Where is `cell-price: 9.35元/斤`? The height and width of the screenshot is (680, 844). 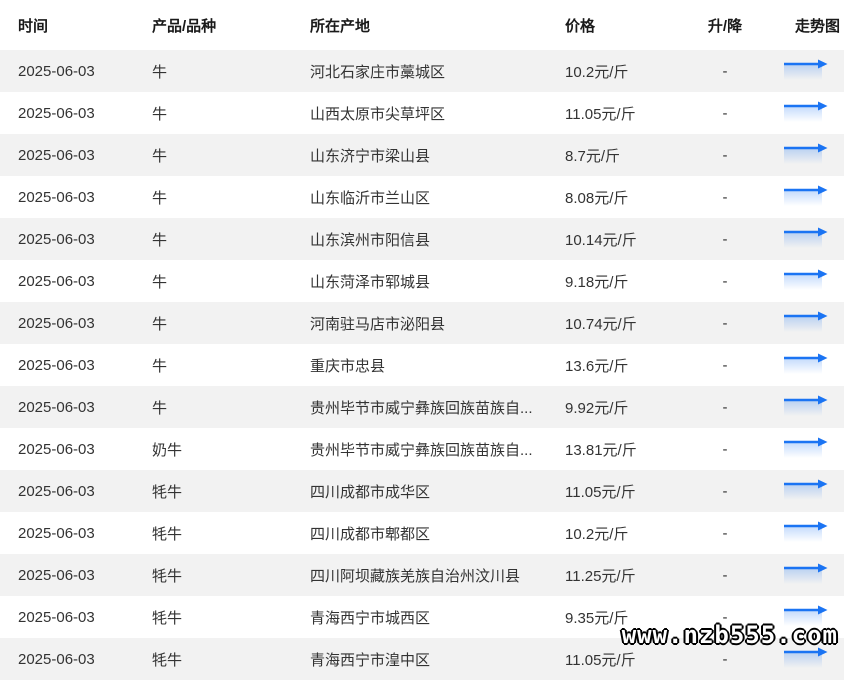 cell-price: 9.35元/斤 is located at coordinates (597, 618).